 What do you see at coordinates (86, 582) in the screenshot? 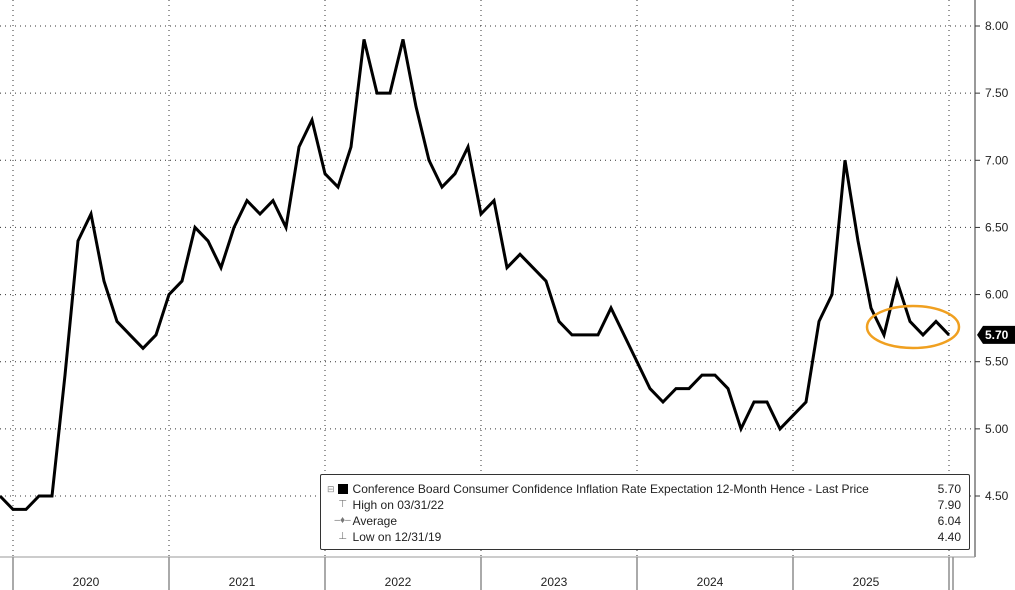
I see `year-label: 2020` at bounding box center [86, 582].